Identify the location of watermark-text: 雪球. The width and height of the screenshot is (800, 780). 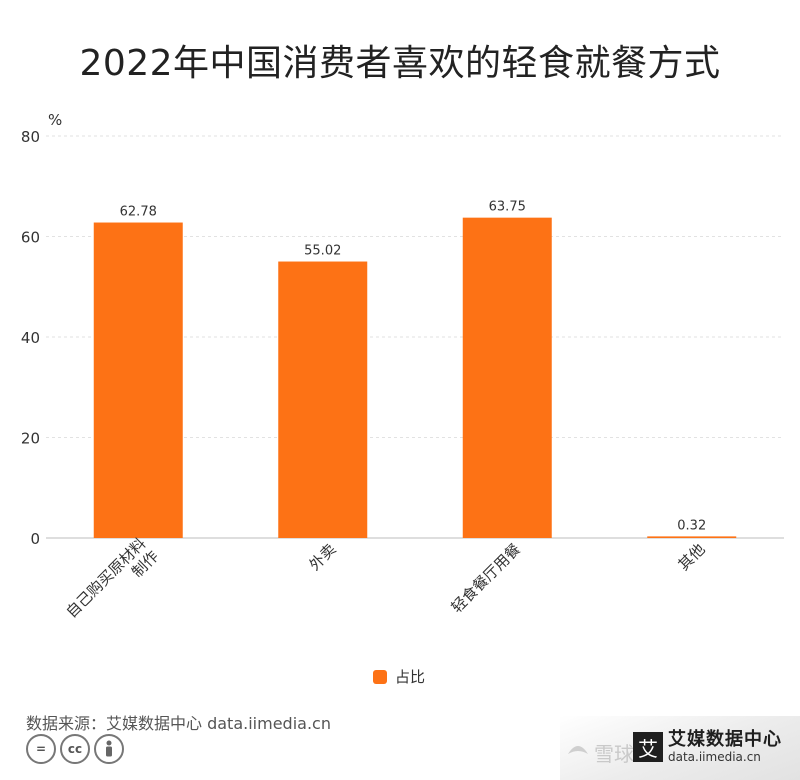
(614, 754).